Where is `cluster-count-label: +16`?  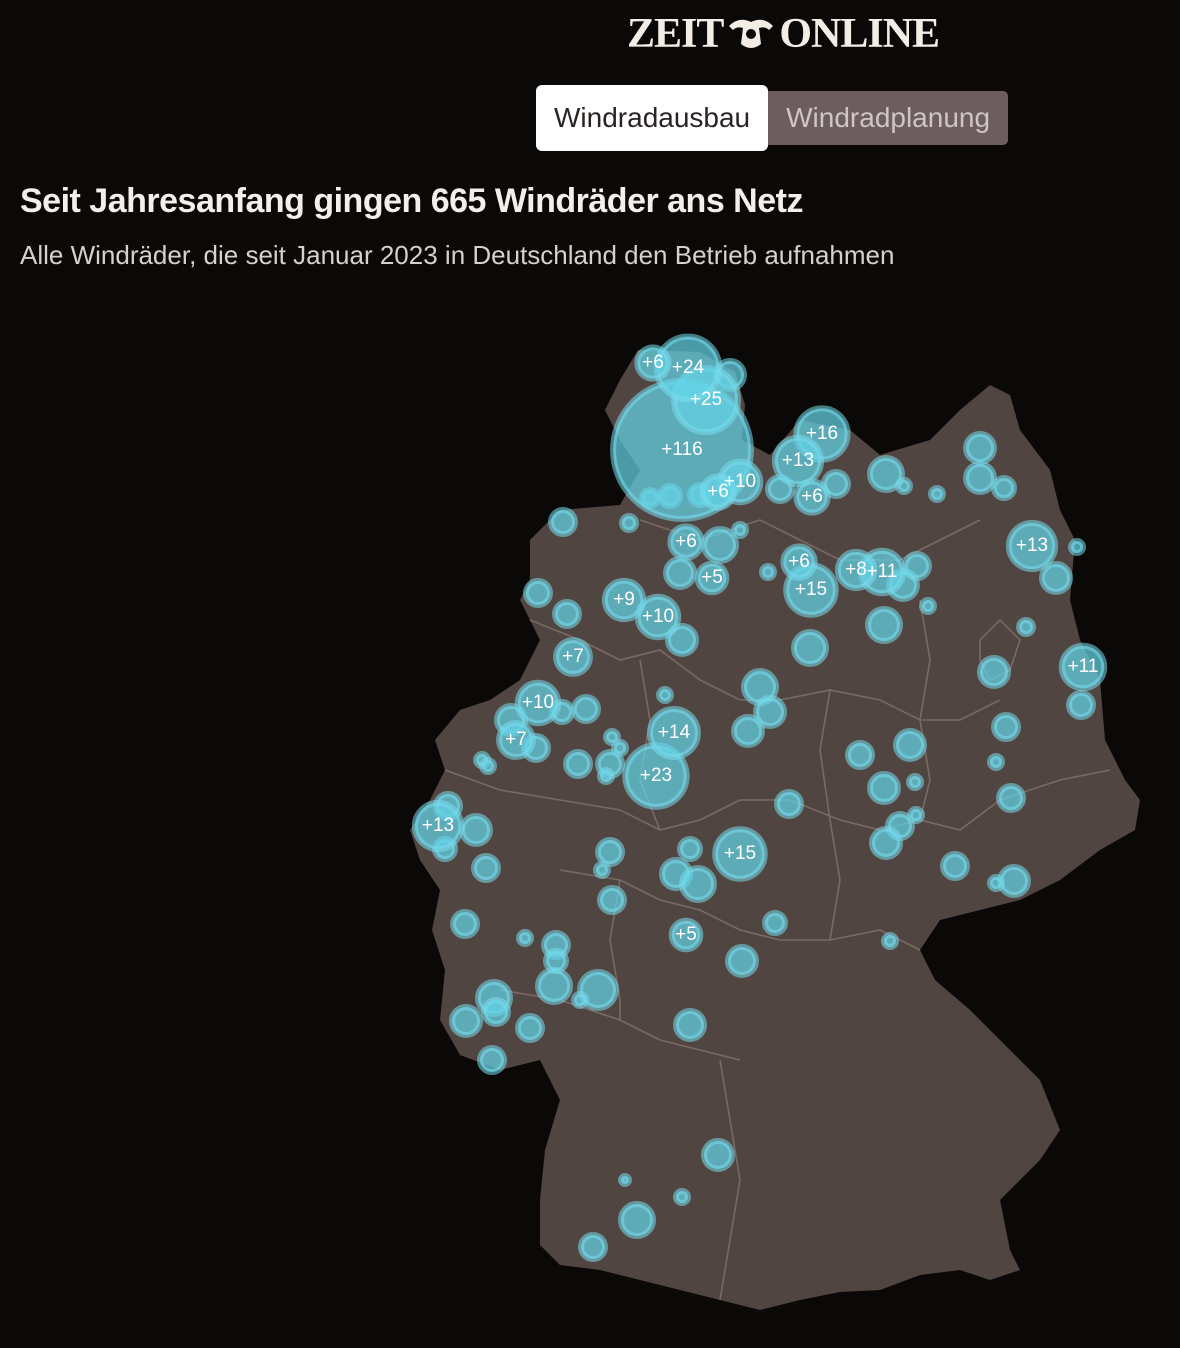 cluster-count-label: +16 is located at coordinates (822, 433).